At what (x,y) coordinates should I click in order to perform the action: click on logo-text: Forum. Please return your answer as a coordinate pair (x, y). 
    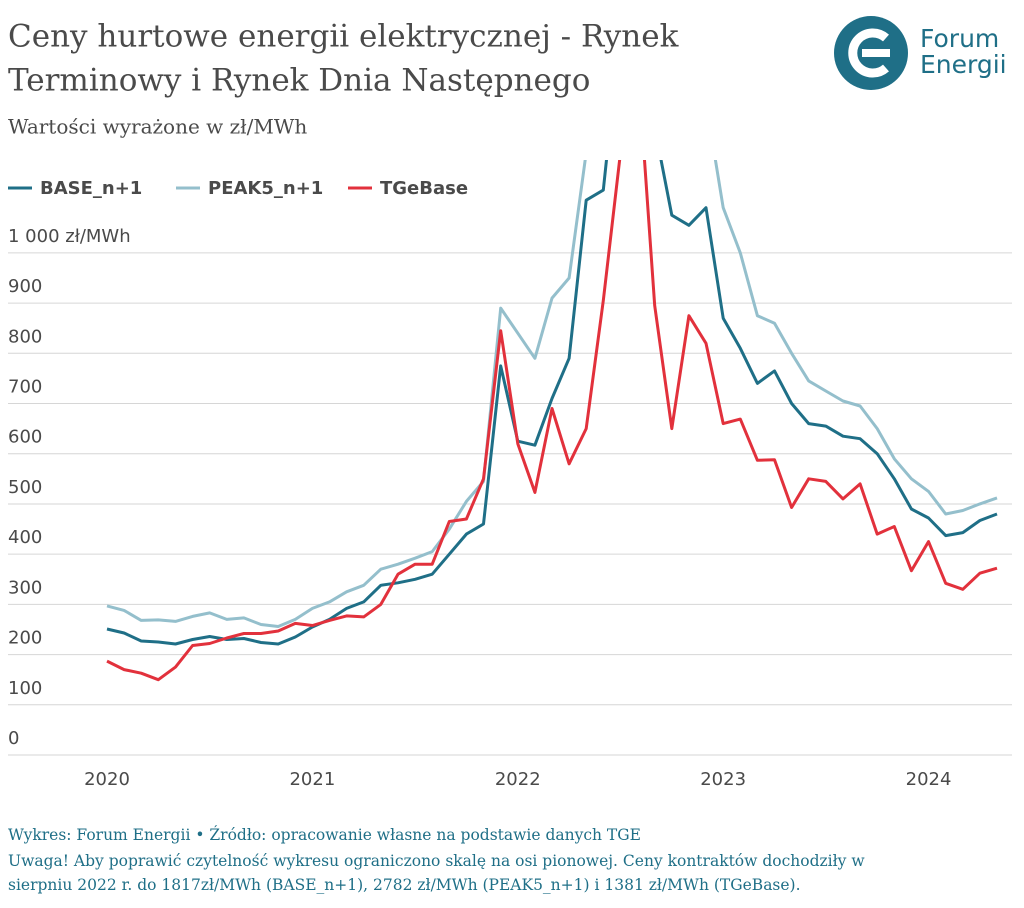
    Looking at the image, I should click on (959, 38).